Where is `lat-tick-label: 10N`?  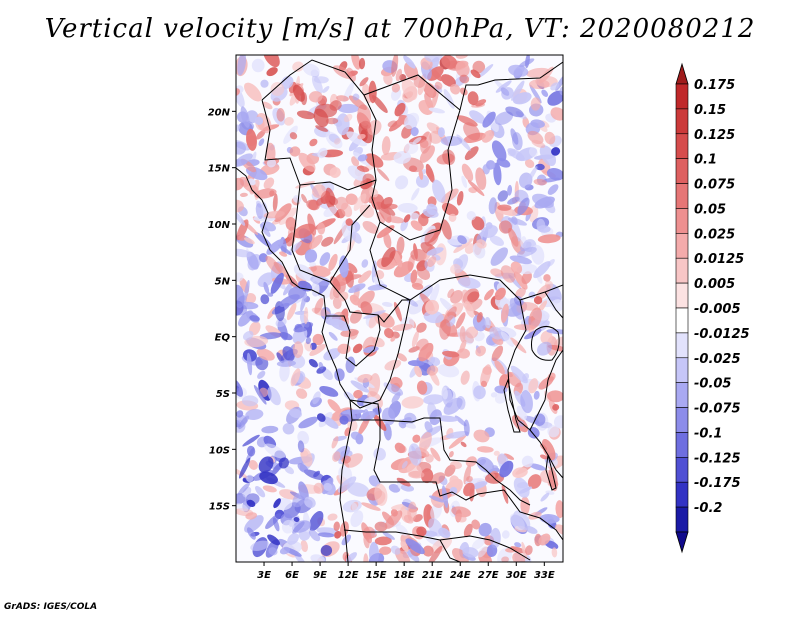
lat-tick-label: 10N is located at coordinates (219, 225).